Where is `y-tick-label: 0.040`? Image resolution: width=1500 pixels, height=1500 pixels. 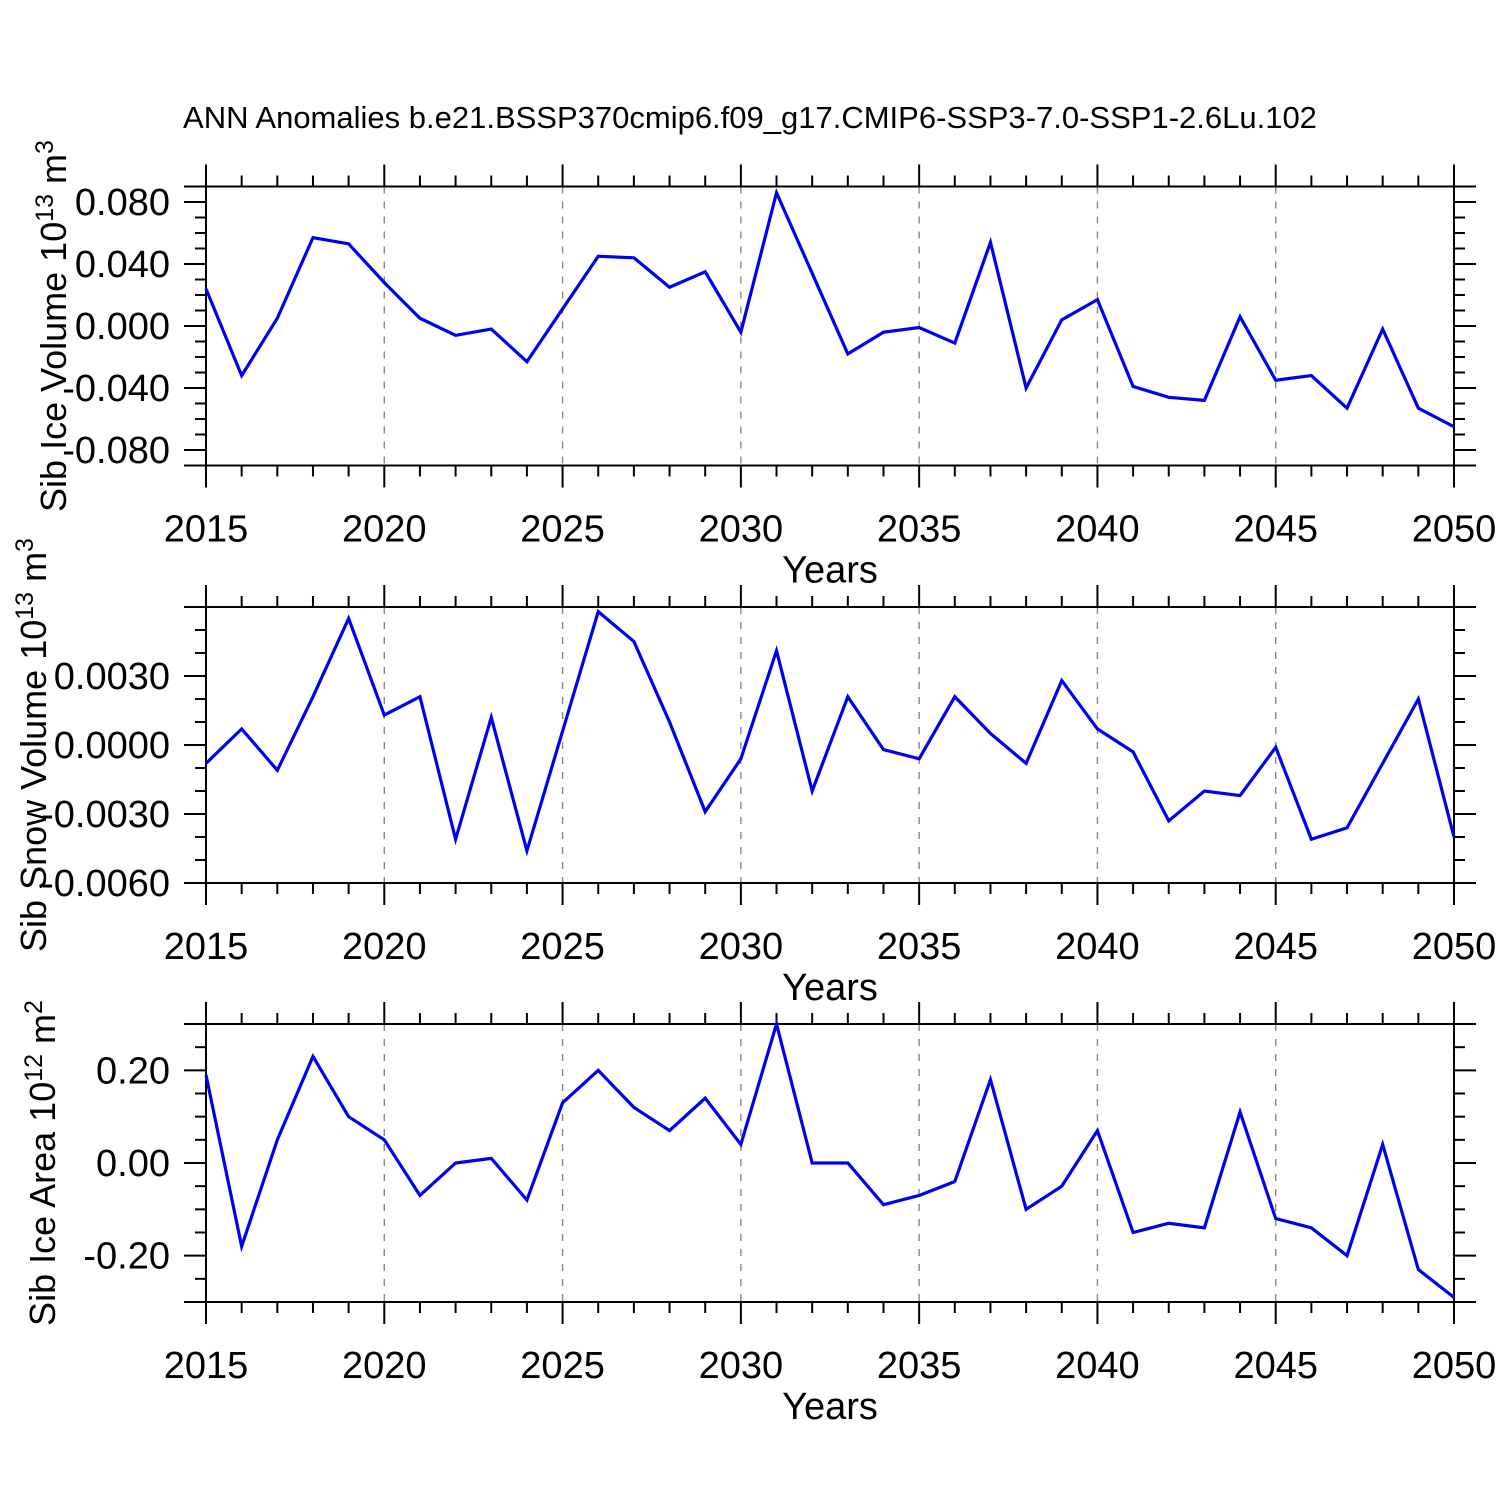
y-tick-label: 0.040 is located at coordinates (122, 265).